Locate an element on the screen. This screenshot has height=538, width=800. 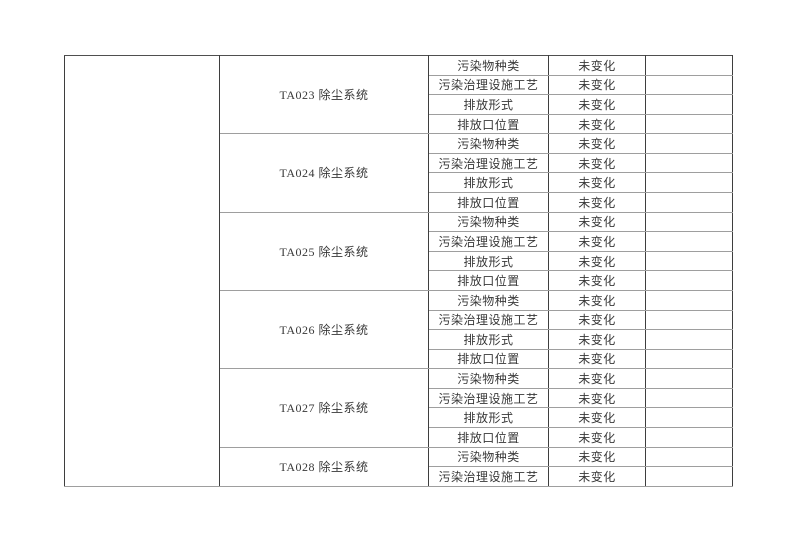
table-row: TA025 除尘系统 污染物种类 未变化 is located at coordinates (399, 251).